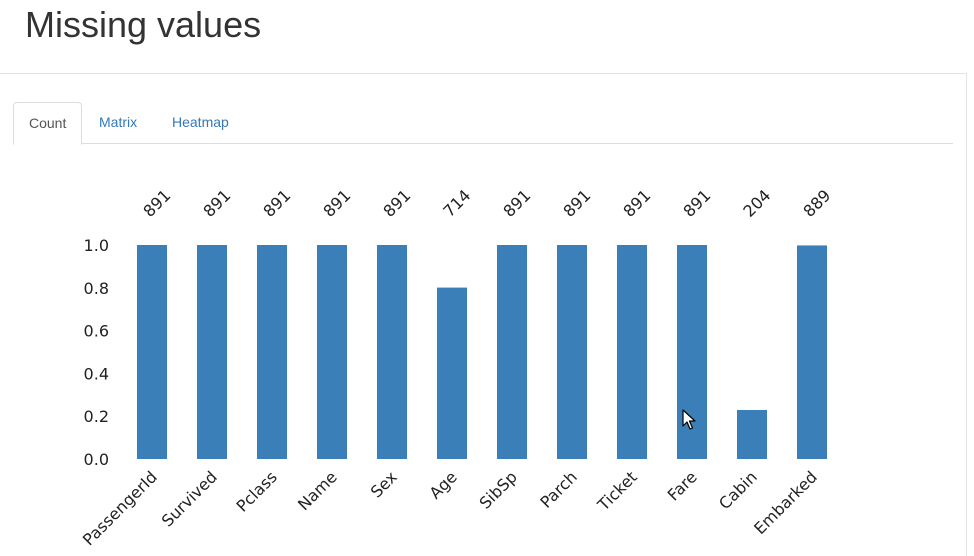 Image resolution: width=974 pixels, height=556 pixels. Describe the element at coordinates (96, 331) in the screenshot. I see `y-tick-label: 0.6` at that location.